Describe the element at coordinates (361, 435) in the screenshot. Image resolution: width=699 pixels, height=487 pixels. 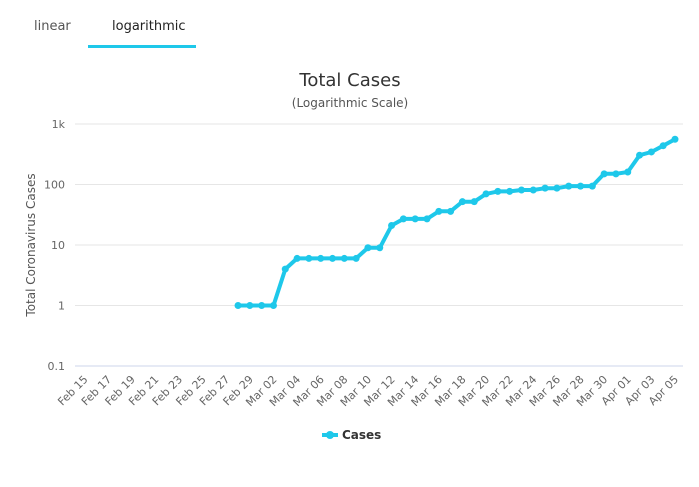
I see `legend-label: Cases` at that location.